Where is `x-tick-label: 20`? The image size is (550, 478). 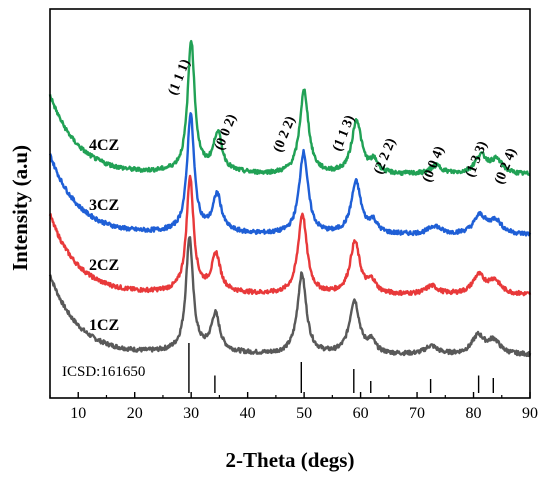 x-tick-label: 20 is located at coordinates (135, 413).